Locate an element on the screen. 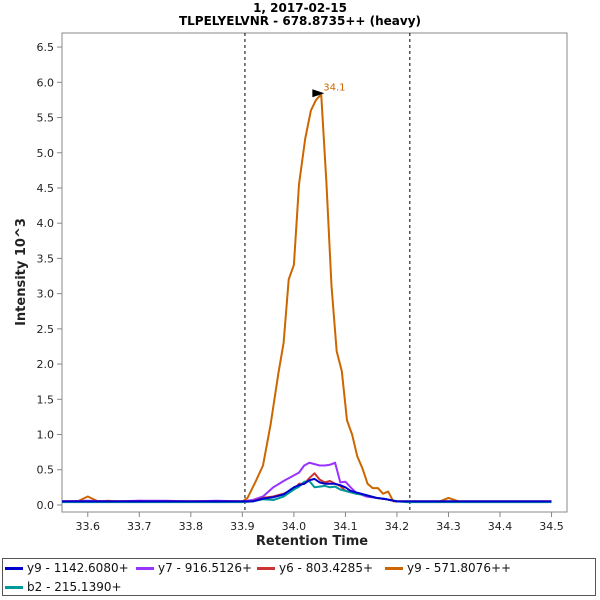 Image resolution: width=600 pixels, height=600 pixels. x-tick-label: 33.7 is located at coordinates (139, 526).